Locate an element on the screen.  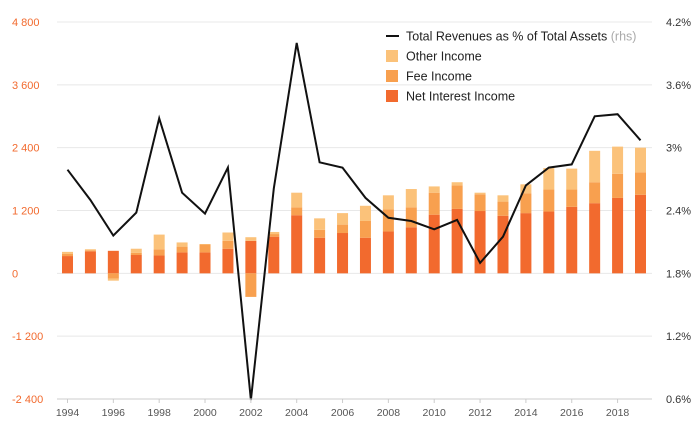
x-axis-tick-label: 2002 is located at coordinates (251, 413).